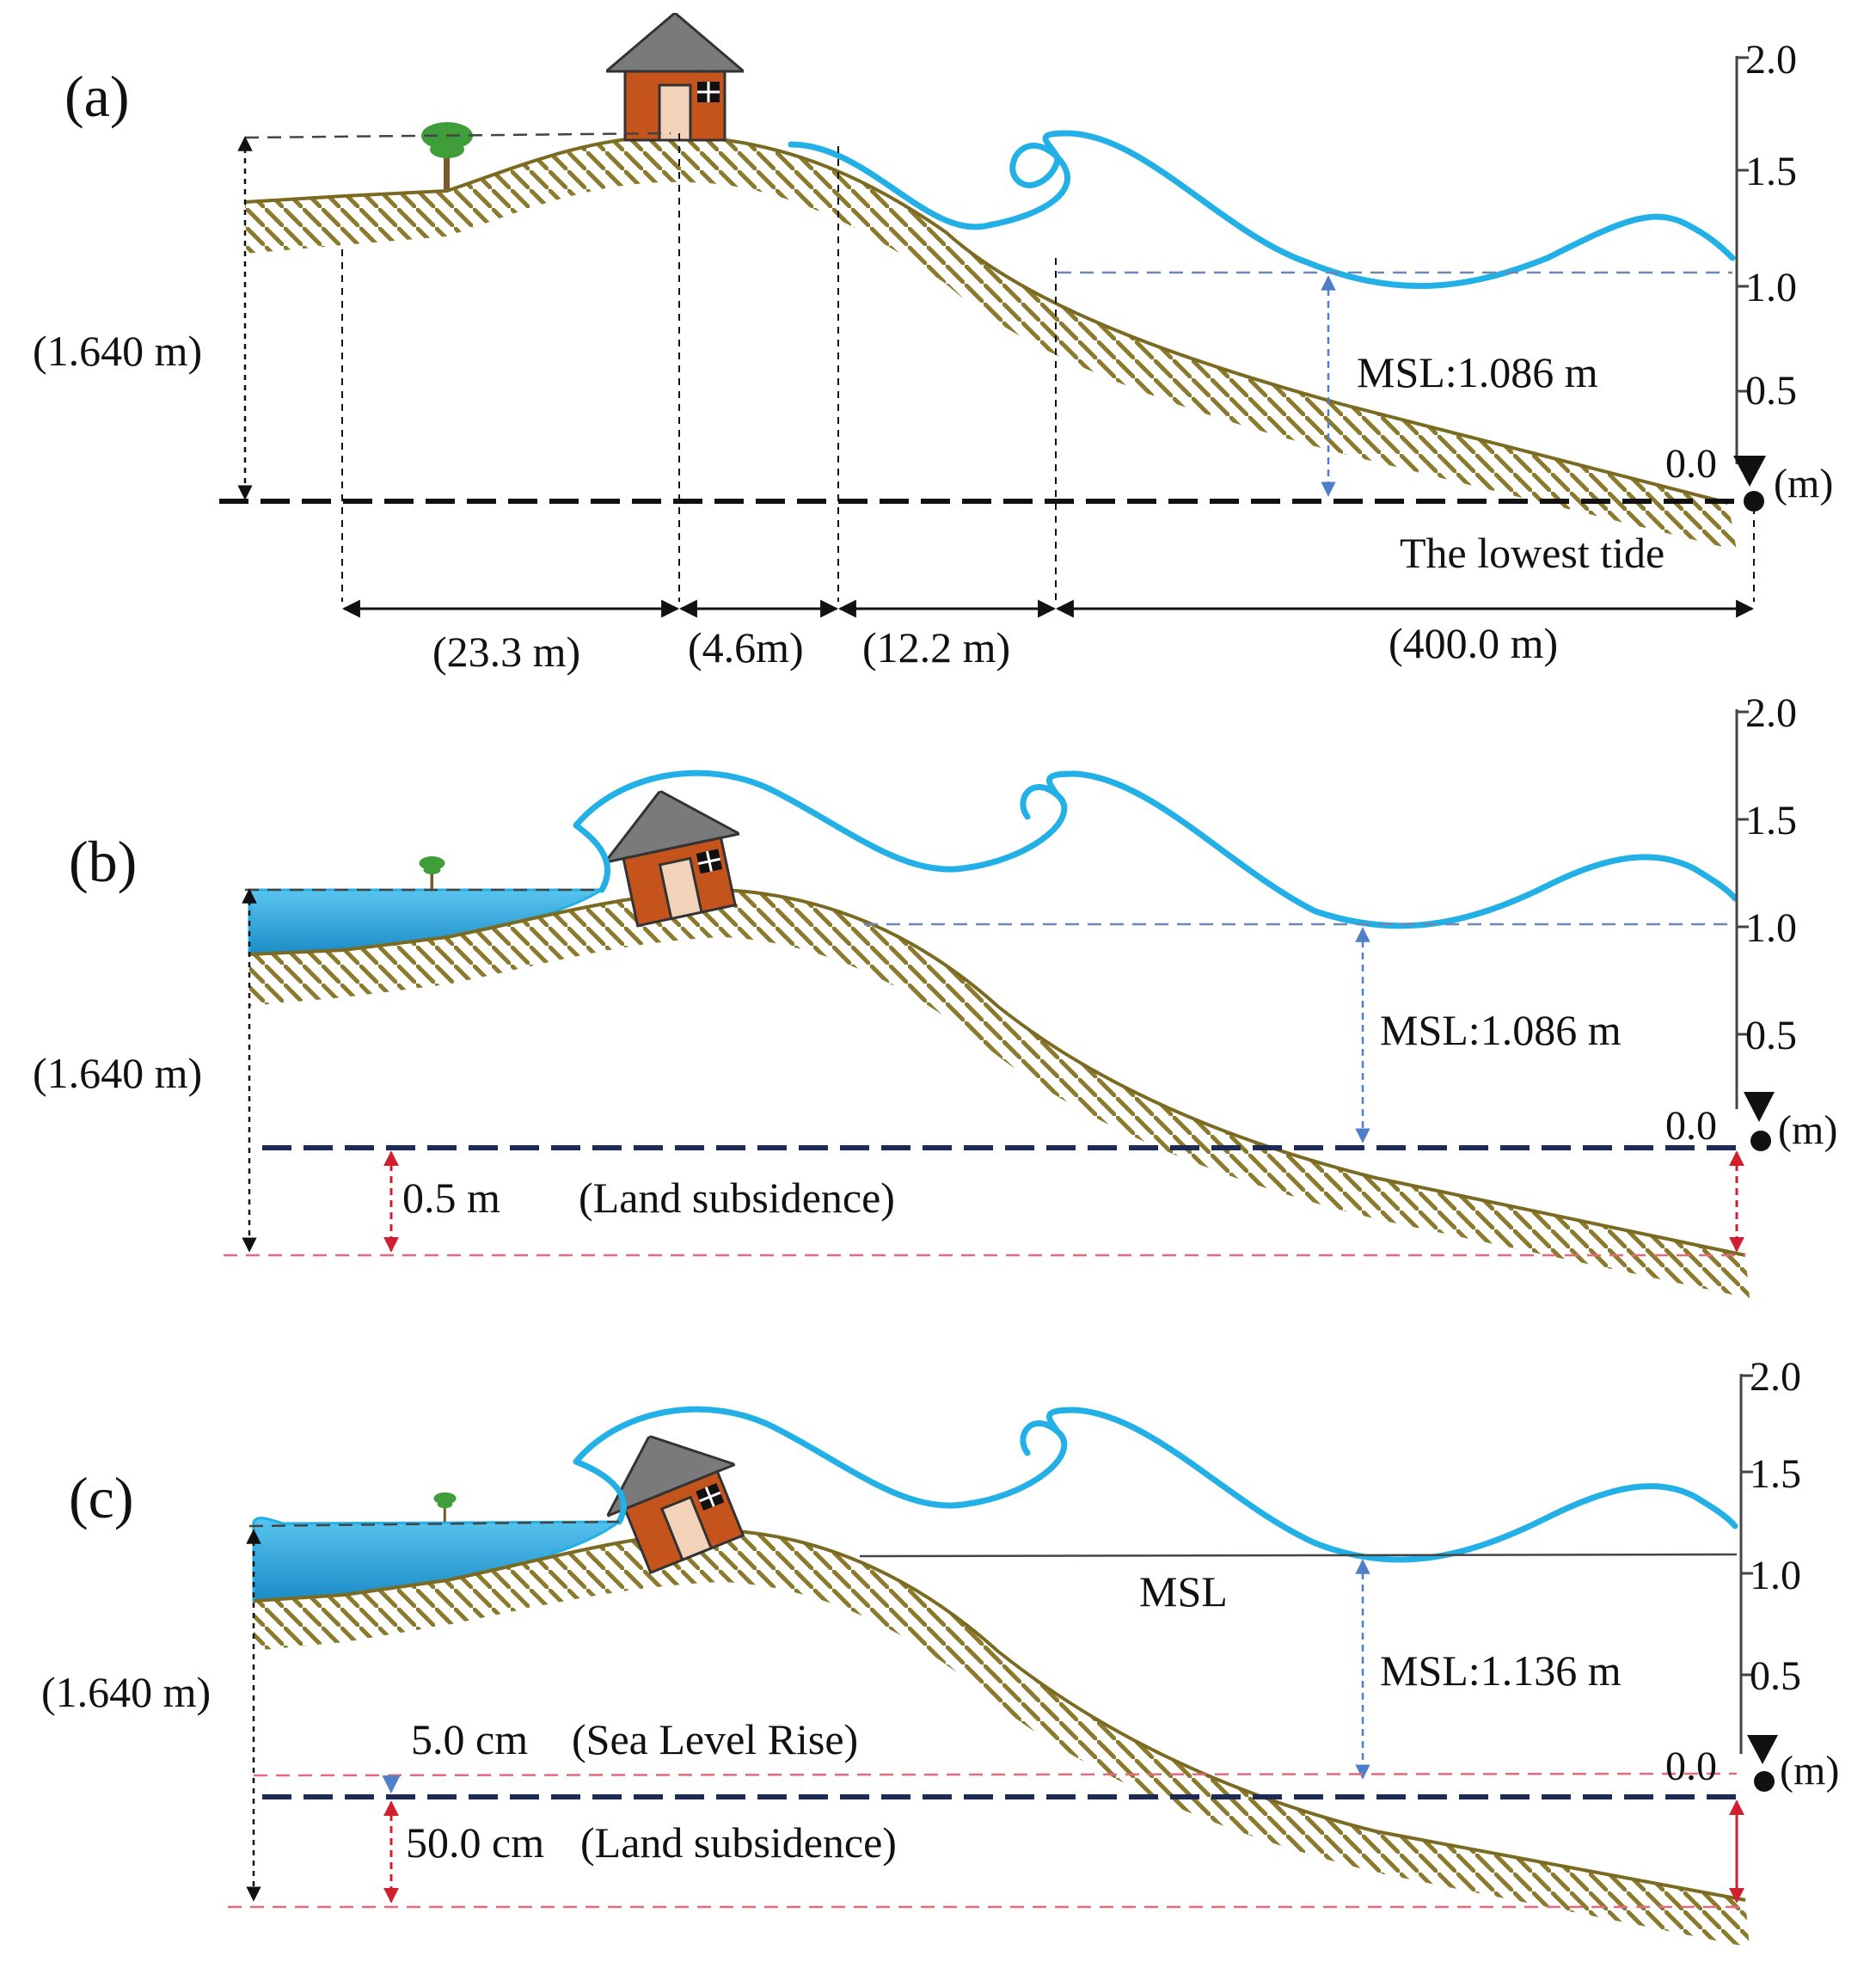 Image resolution: width=1876 pixels, height=1974 pixels. Describe the element at coordinates (1532, 553) in the screenshot. I see `panel-a-tide-label: The lowest tide` at that location.